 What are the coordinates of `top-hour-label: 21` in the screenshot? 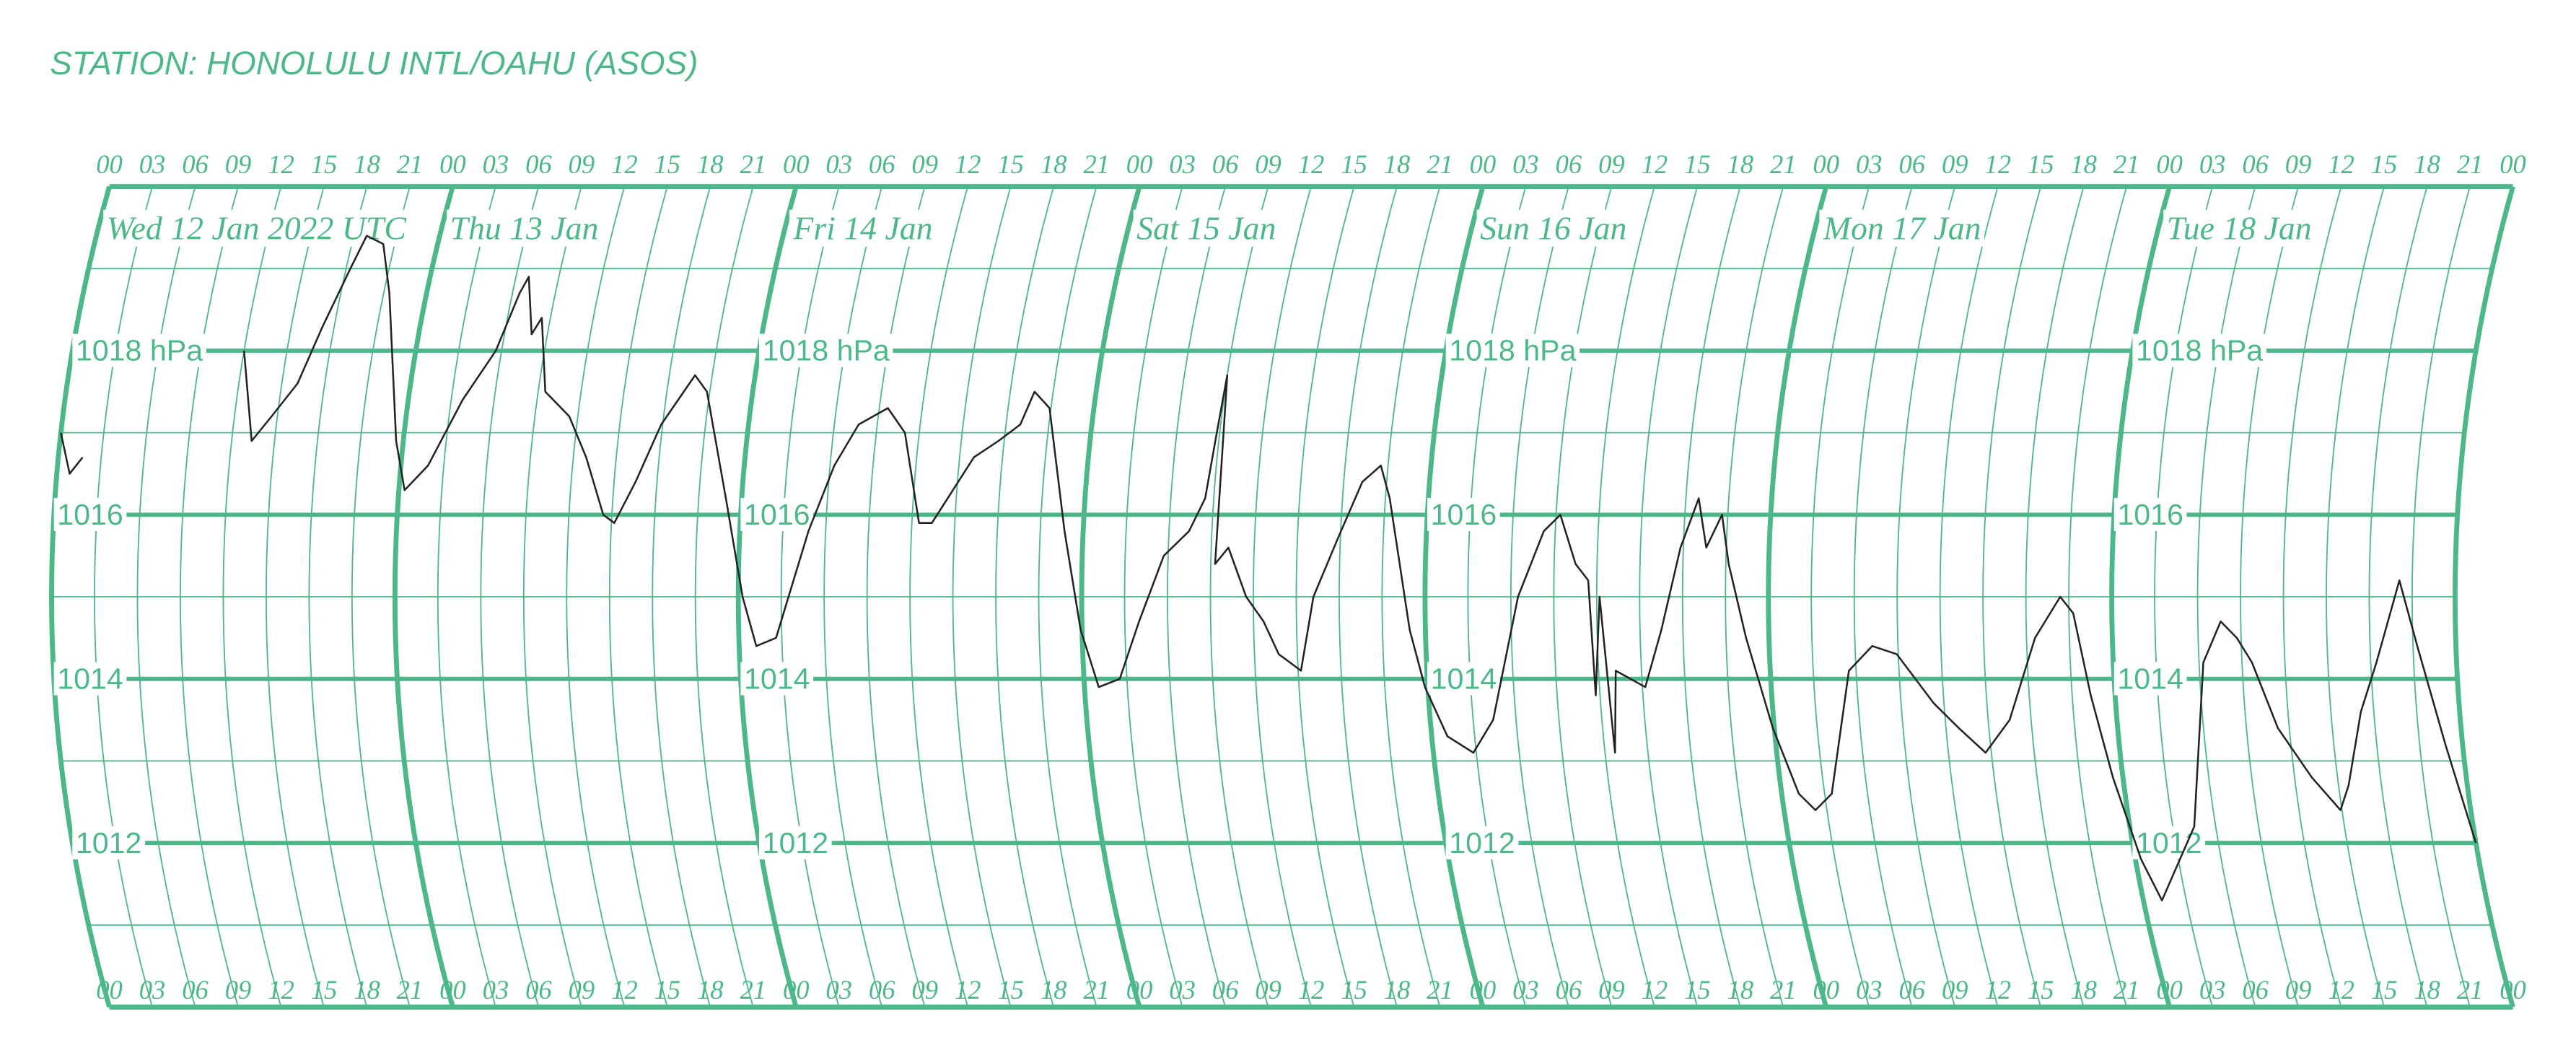 It's located at (1783, 164).